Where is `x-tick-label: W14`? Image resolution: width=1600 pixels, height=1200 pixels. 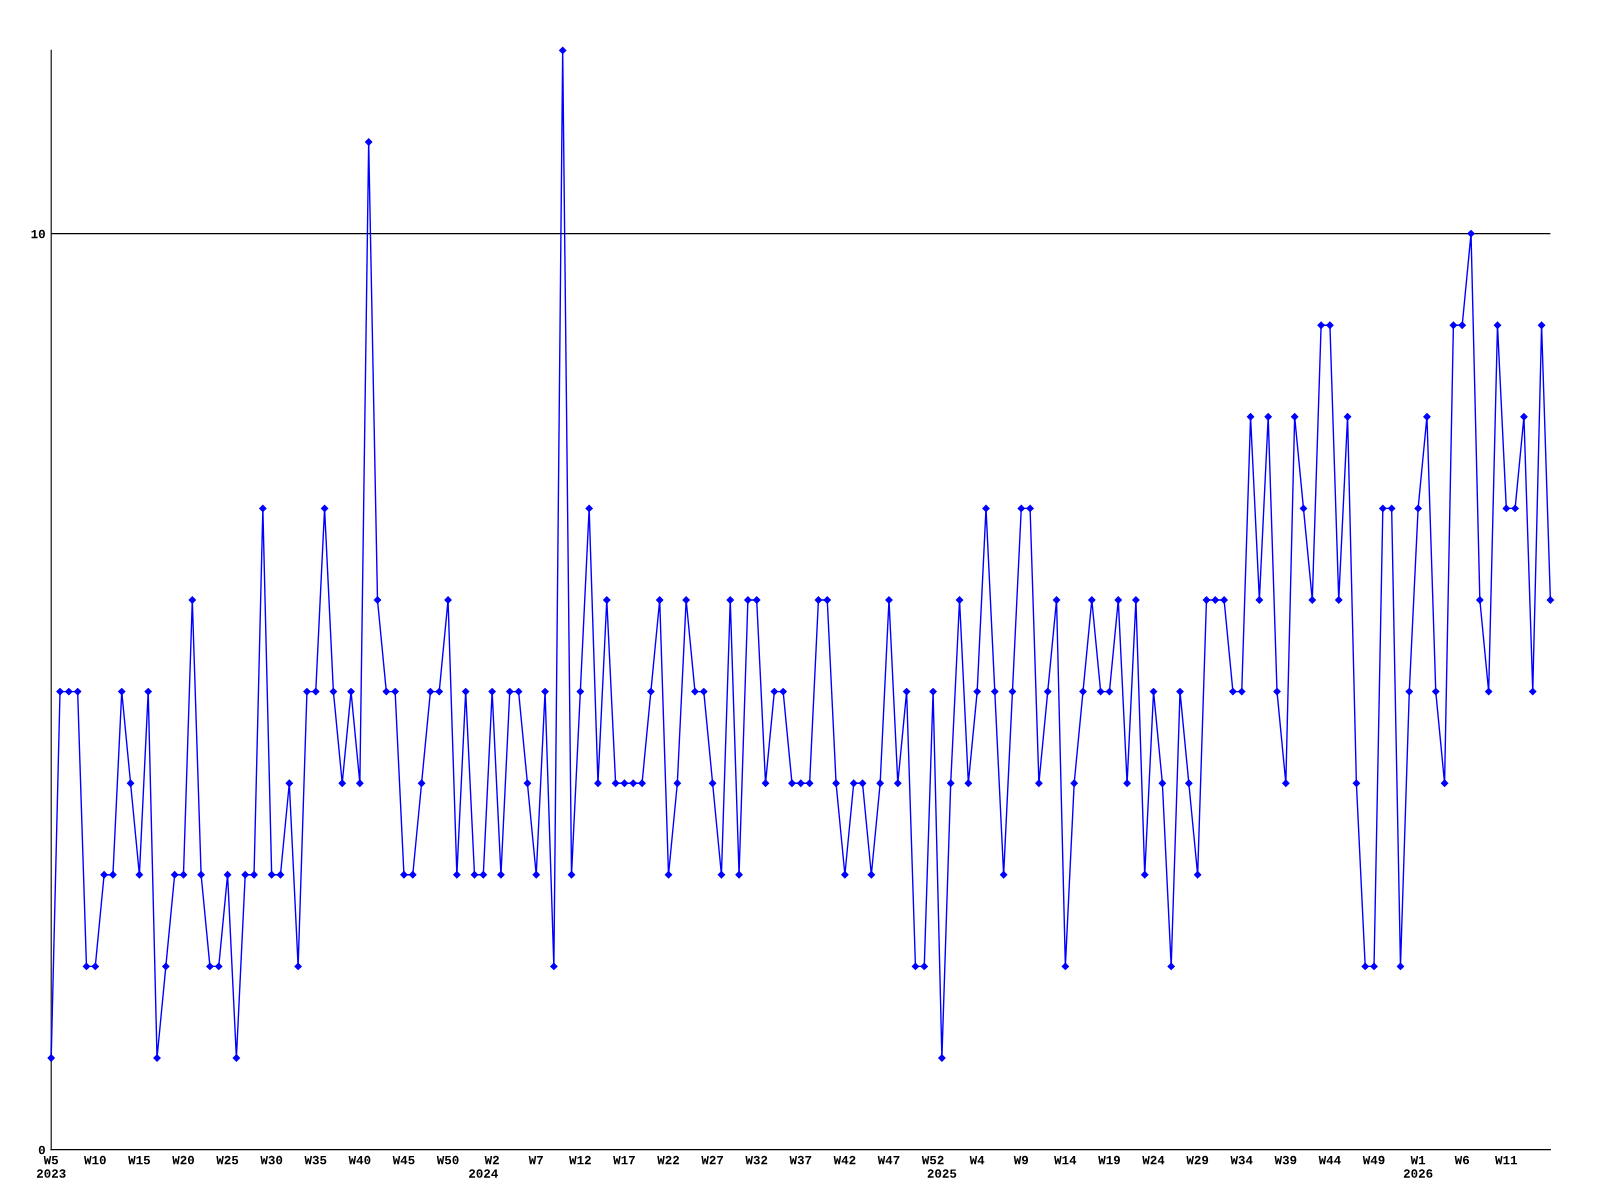 x-tick-label: W14 is located at coordinates (1065, 1160).